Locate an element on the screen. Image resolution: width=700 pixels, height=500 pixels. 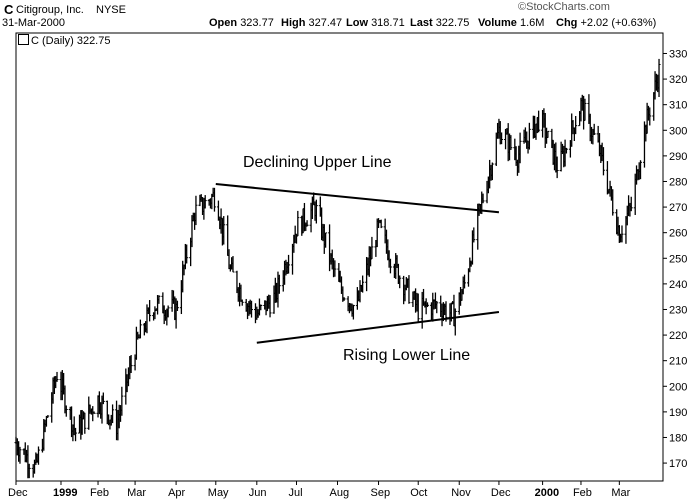
header-row-1: C Citigroup, Inc. NYSE ©StockCharts.com is located at coordinates (350, 9).